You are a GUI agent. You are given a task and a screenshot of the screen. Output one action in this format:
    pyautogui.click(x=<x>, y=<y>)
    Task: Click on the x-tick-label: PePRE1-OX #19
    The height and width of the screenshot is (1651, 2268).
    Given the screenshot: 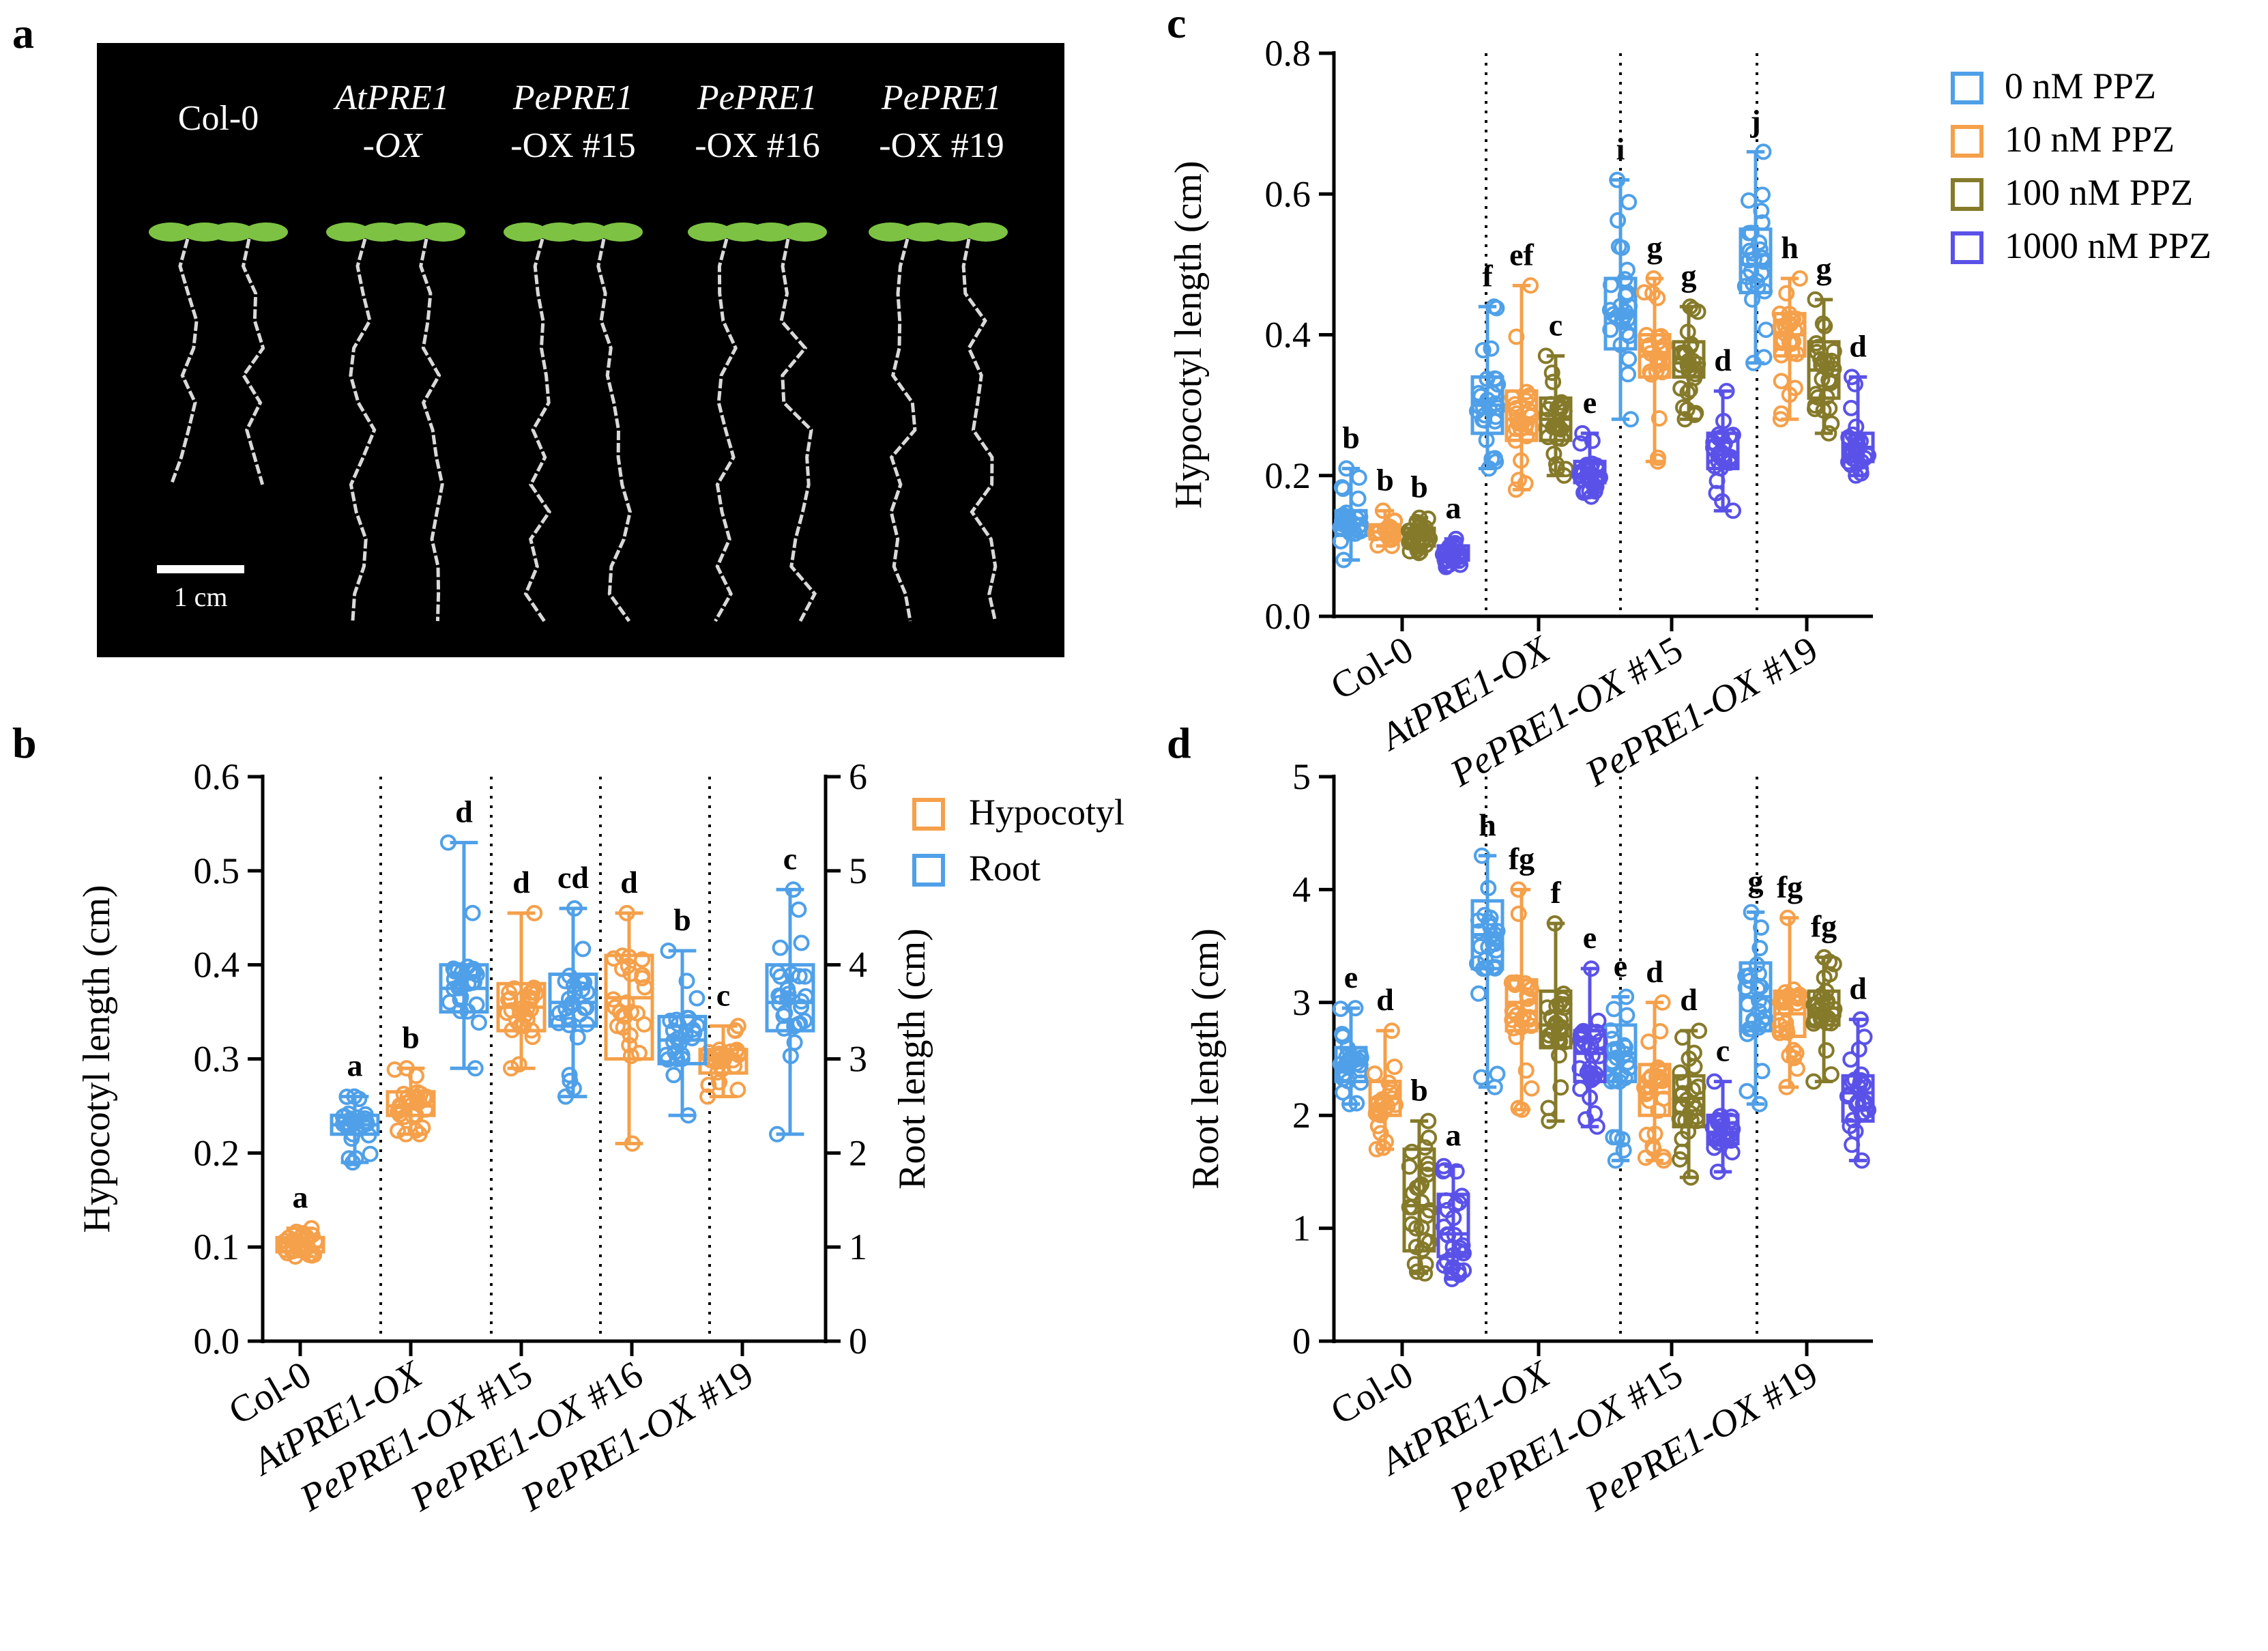 What is the action you would take?
    pyautogui.click(x=1701, y=712)
    